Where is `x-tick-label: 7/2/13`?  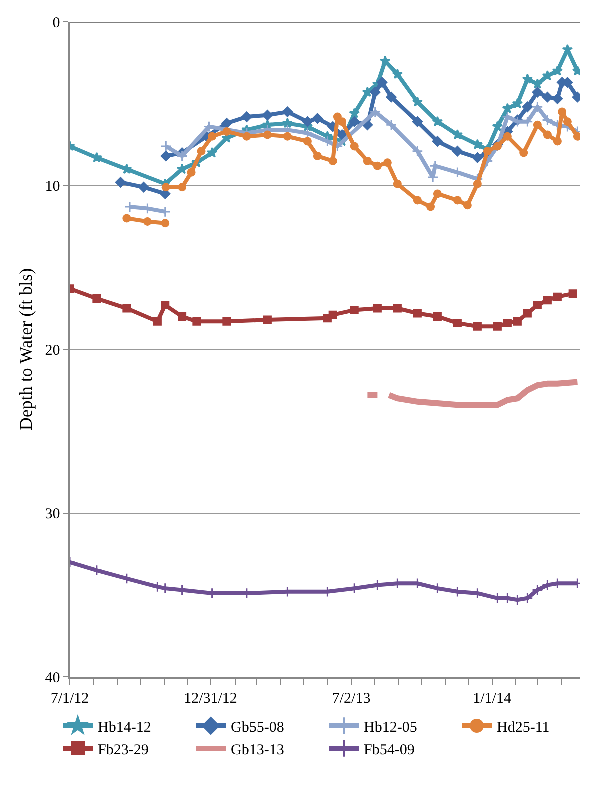
x-tick-label: 7/2/13 is located at coordinates (351, 698).